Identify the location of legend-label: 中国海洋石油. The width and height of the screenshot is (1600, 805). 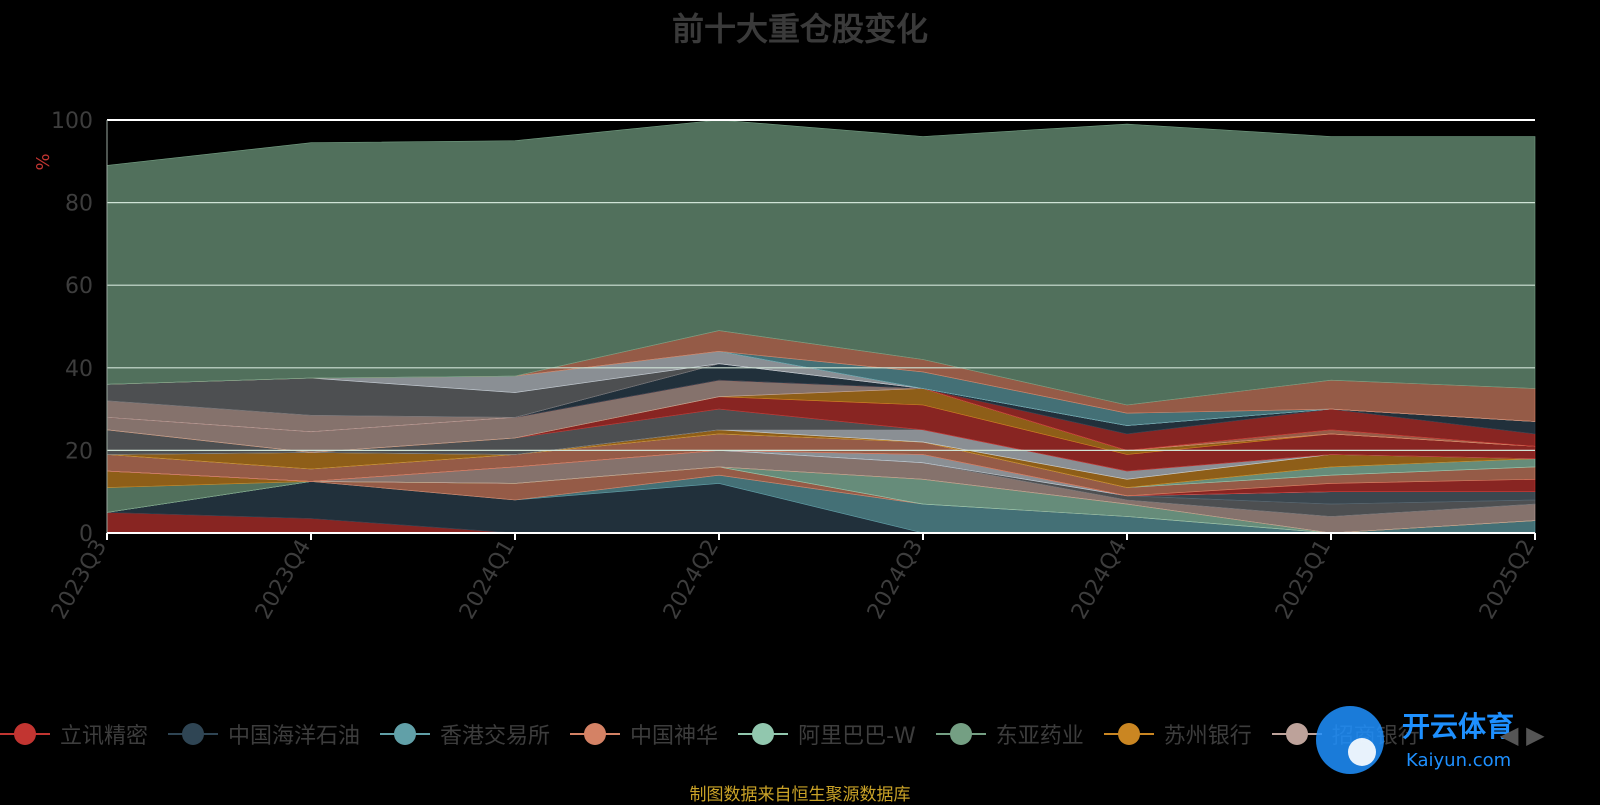
(294, 736).